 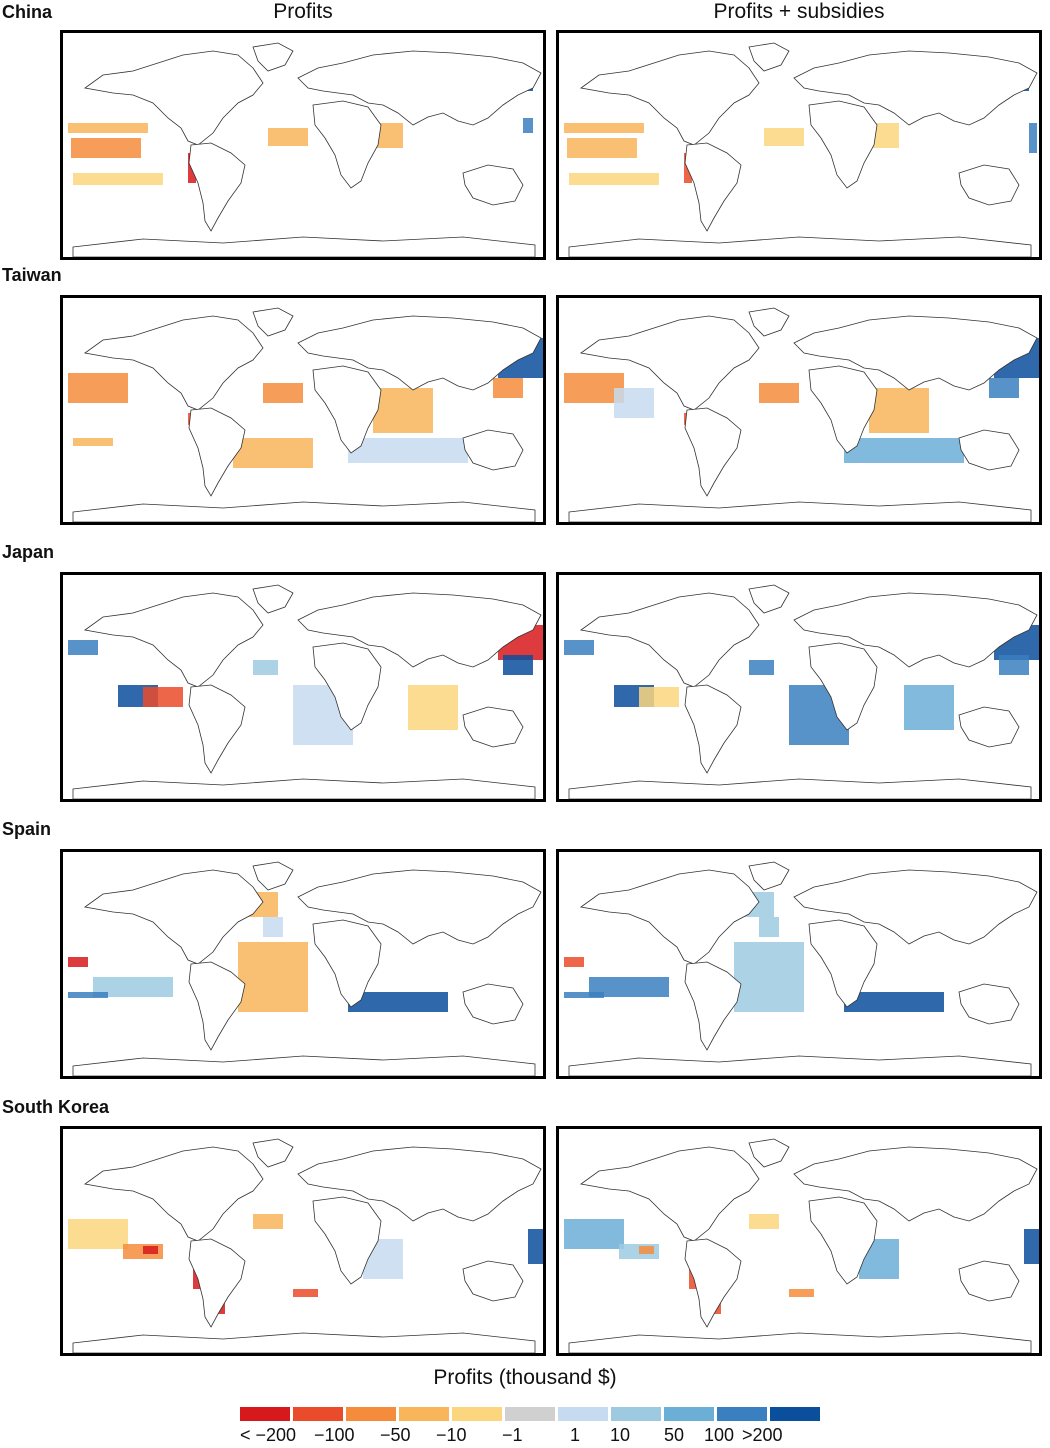 I want to click on legend-color-bar, so click(x=531, y=1414).